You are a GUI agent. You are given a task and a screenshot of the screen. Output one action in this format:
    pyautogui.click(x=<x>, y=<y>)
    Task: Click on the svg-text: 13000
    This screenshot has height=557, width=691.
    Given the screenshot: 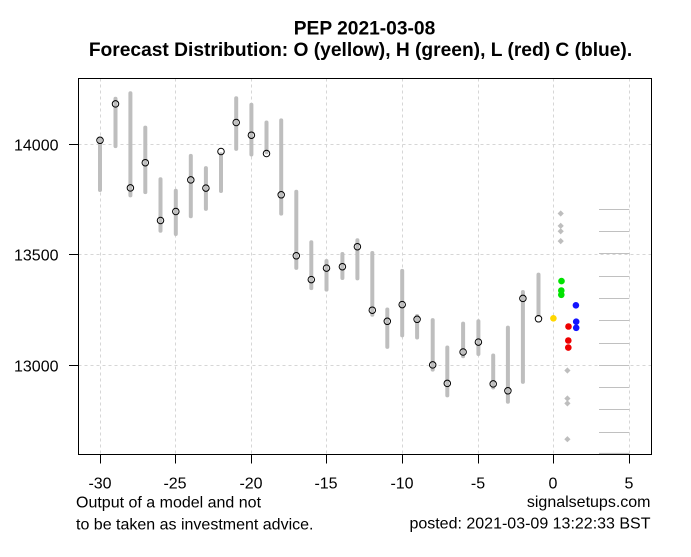 What is the action you would take?
    pyautogui.click(x=36, y=367)
    